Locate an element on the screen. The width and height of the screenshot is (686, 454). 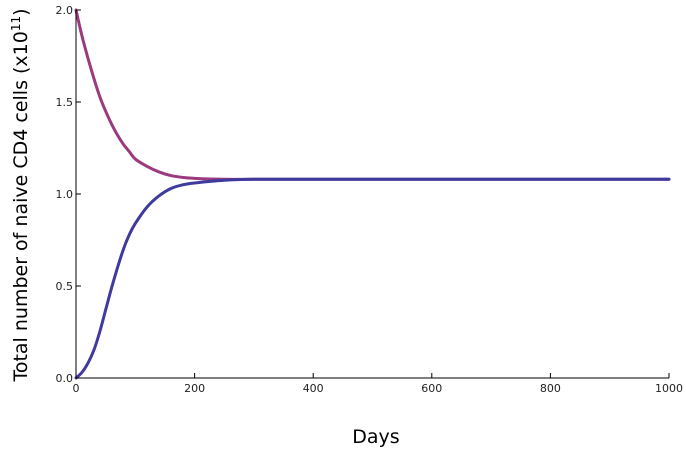
x-tick-label: 400 is located at coordinates (313, 388).